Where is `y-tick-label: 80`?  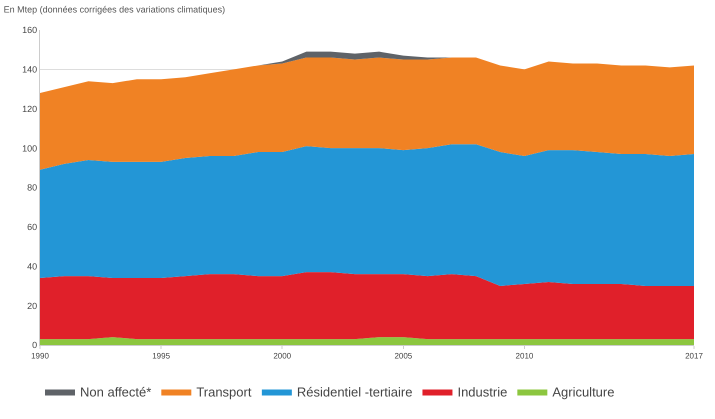 y-tick-label: 80 is located at coordinates (32, 187).